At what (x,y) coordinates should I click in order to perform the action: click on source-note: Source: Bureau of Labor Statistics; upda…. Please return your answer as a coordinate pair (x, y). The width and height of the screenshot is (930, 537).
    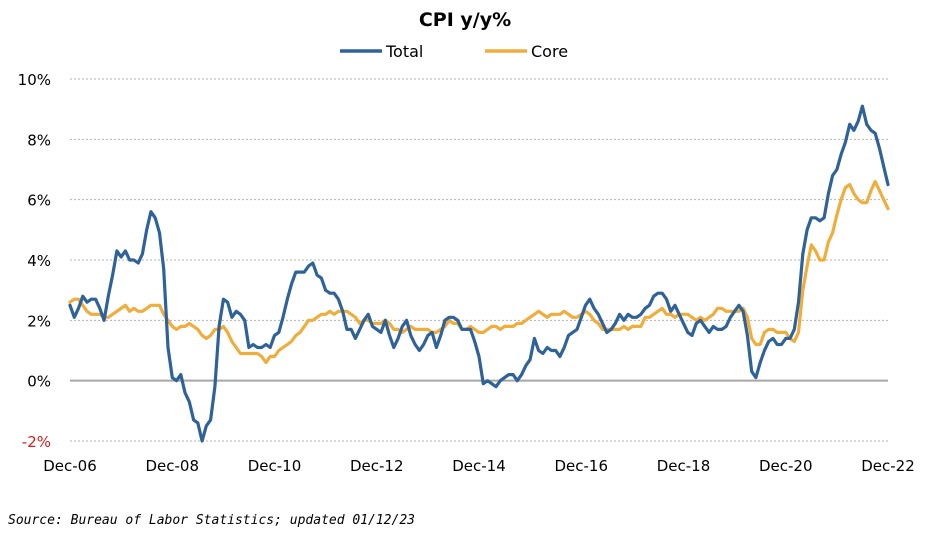
    Looking at the image, I should click on (211, 520).